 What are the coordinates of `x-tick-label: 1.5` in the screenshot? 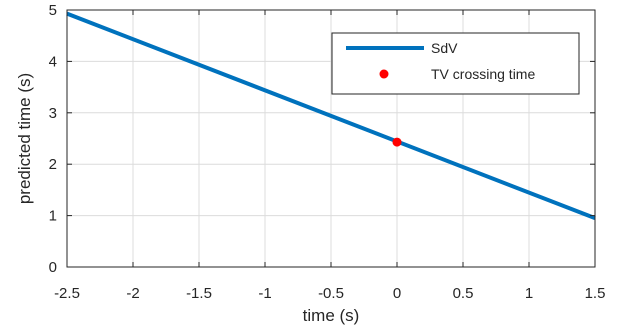 It's located at (595, 293).